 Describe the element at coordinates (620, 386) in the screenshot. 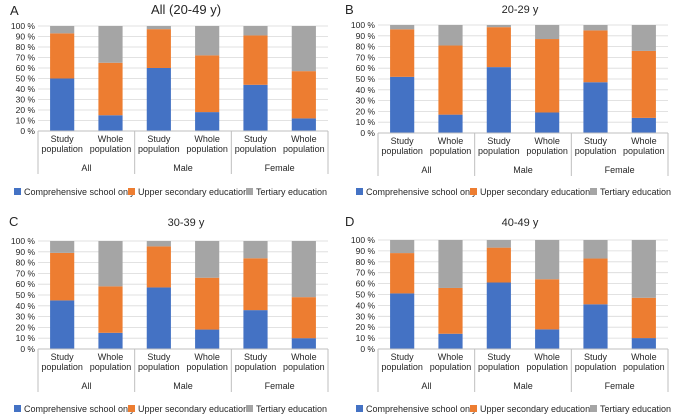

I see `group-label: Female` at that location.